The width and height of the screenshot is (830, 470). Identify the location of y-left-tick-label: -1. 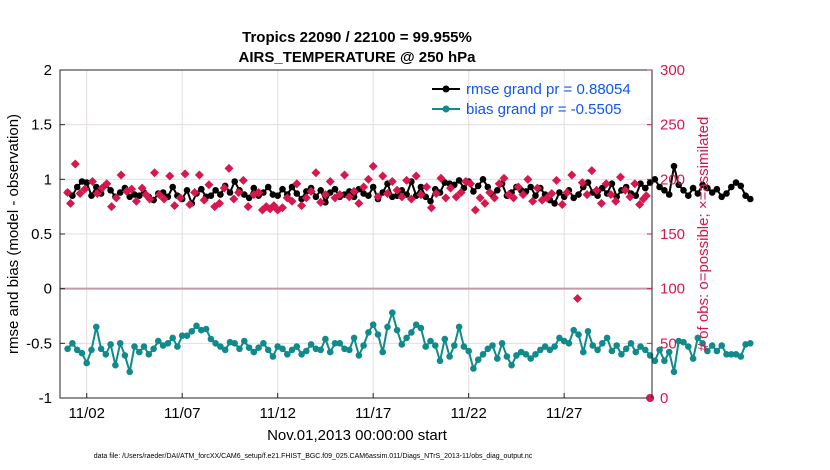
(45, 398).